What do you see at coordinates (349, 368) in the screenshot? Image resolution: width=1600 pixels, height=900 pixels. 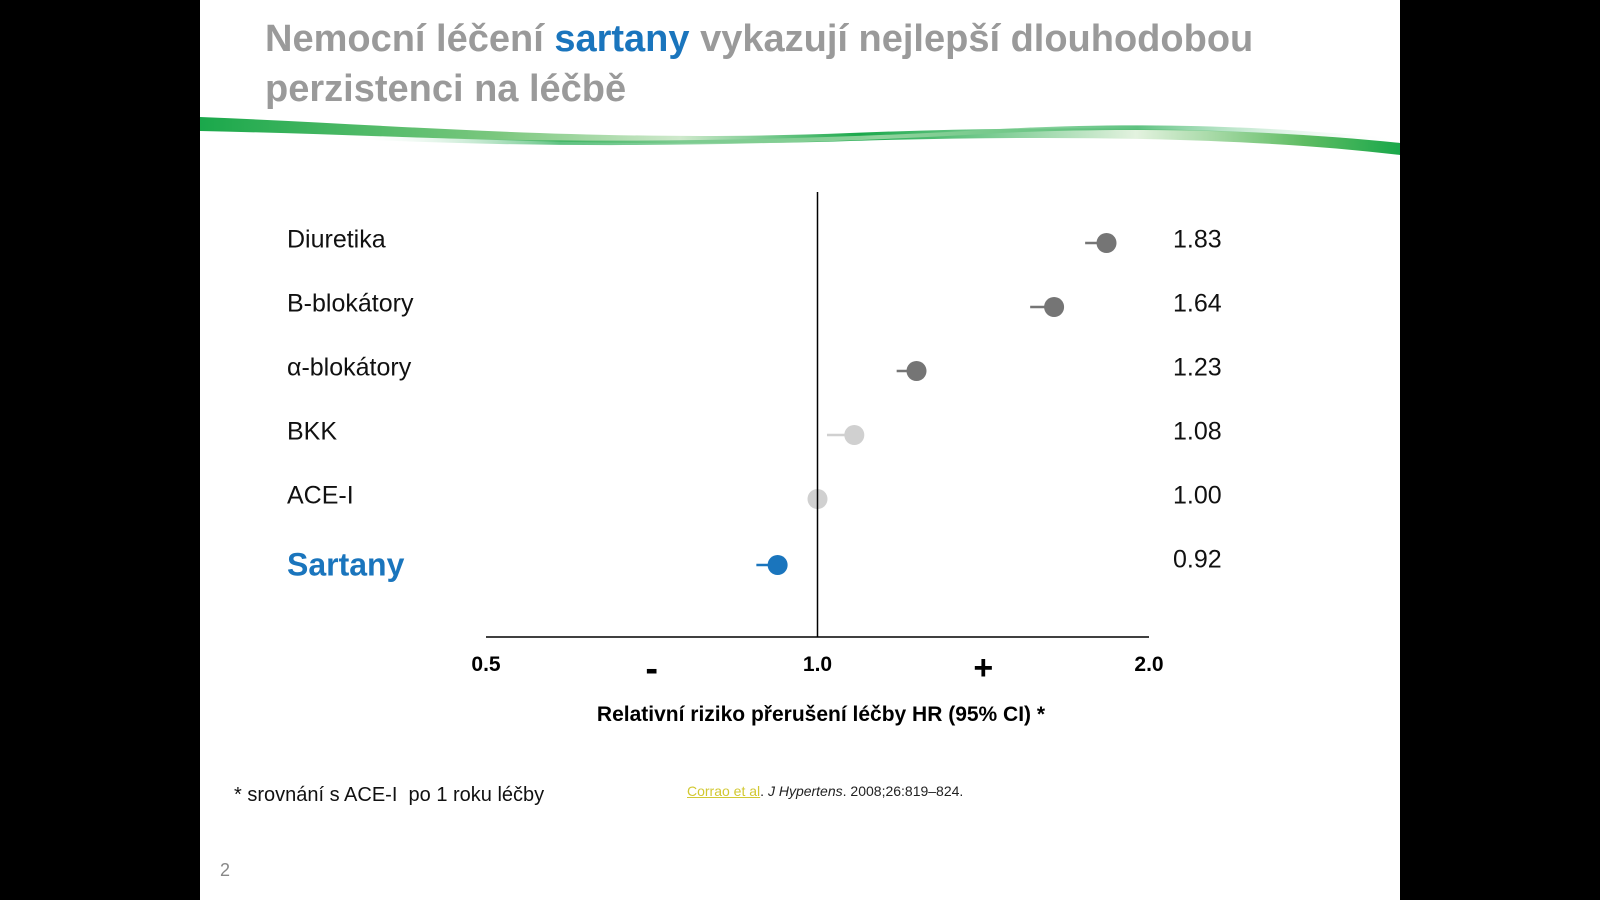 I see `category-label: α-blokátory` at bounding box center [349, 368].